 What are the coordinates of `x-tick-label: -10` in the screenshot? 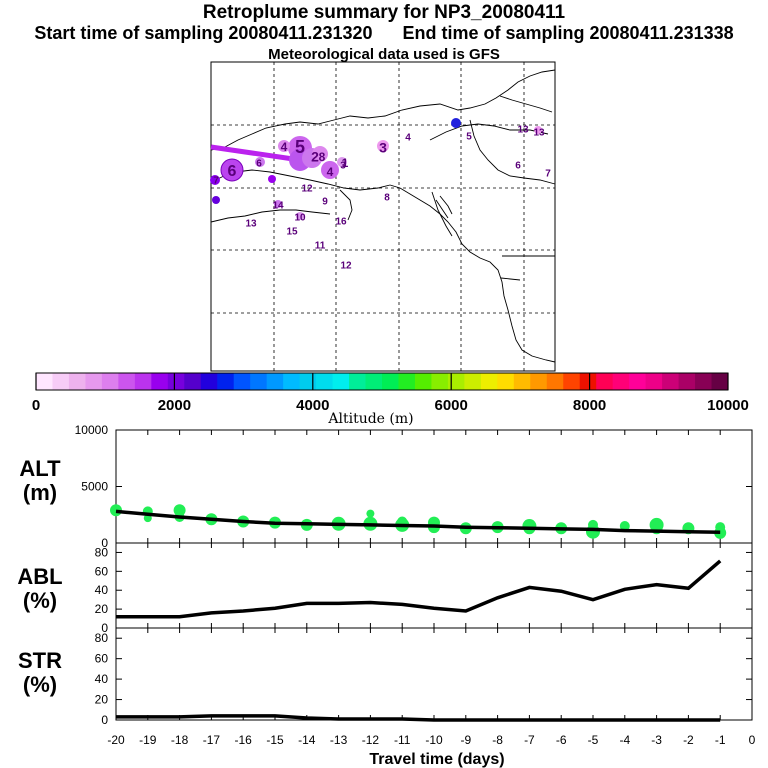 It's located at (434, 740).